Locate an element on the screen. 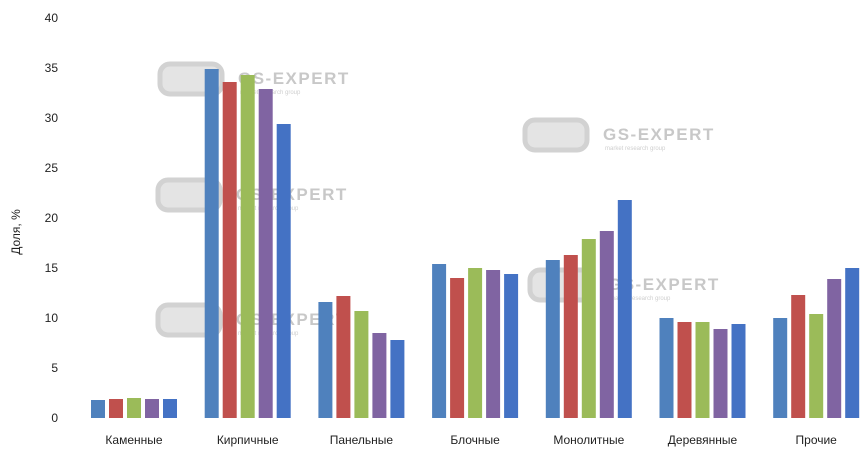 This screenshot has height=449, width=865. y-tick-label: 30 is located at coordinates (52, 118).